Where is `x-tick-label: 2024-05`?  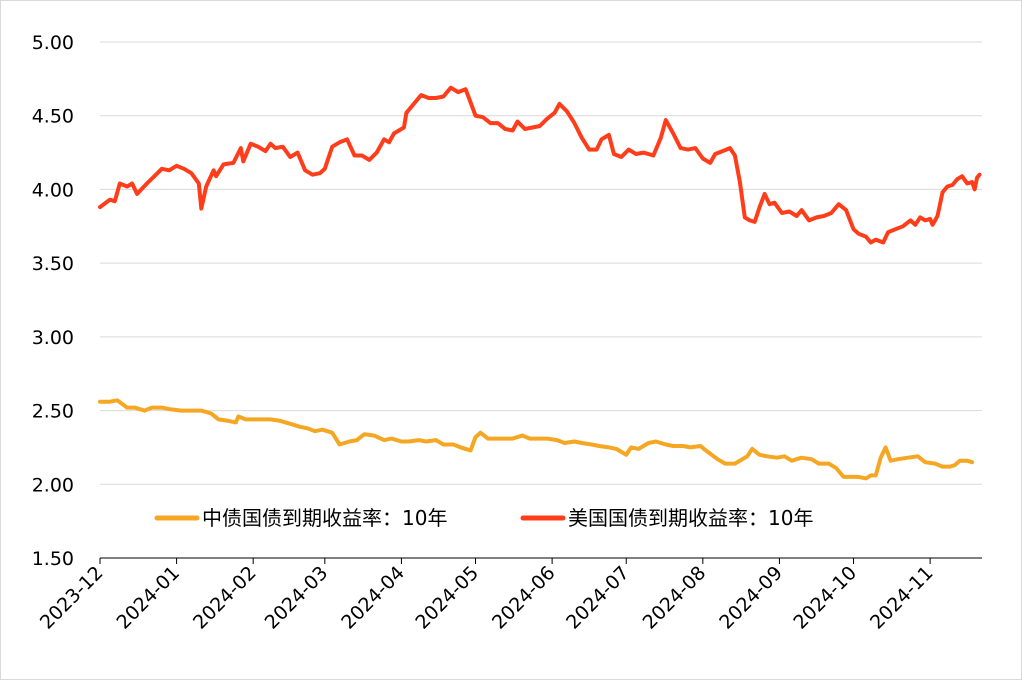 x-tick-label: 2024-05 is located at coordinates (447, 598).